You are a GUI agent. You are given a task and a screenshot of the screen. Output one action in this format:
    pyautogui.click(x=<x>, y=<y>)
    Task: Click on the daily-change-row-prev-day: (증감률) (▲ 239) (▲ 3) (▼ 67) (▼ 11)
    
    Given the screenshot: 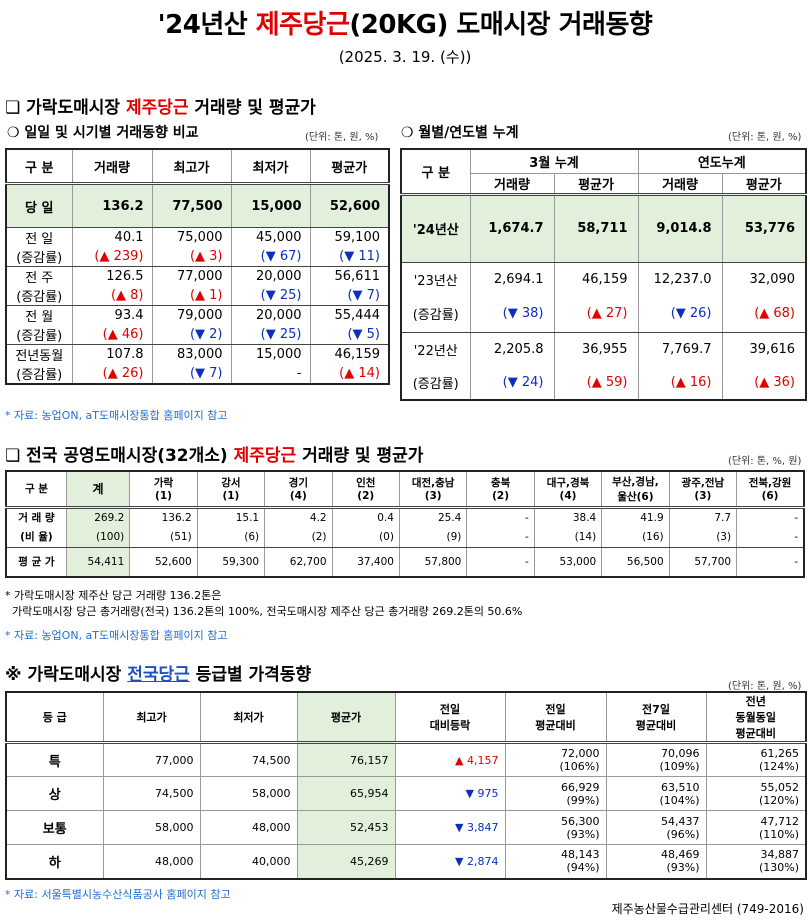 What is the action you would take?
    pyautogui.click(x=197, y=257)
    